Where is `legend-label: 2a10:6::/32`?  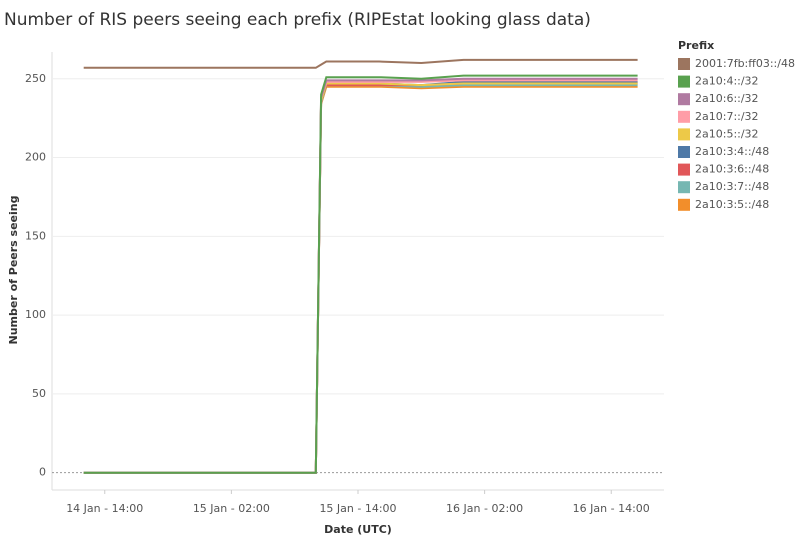 legend-label: 2a10:6::/32 is located at coordinates (727, 98).